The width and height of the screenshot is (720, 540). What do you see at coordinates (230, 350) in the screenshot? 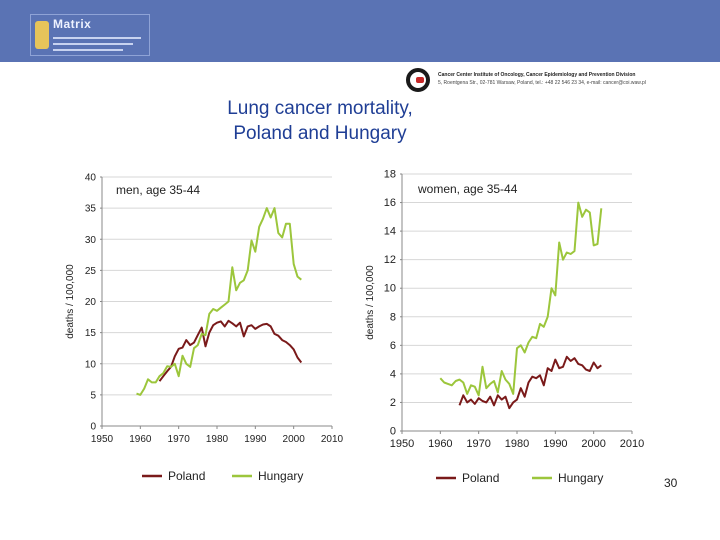
I see `chart1-series-poland-line` at bounding box center [230, 350].